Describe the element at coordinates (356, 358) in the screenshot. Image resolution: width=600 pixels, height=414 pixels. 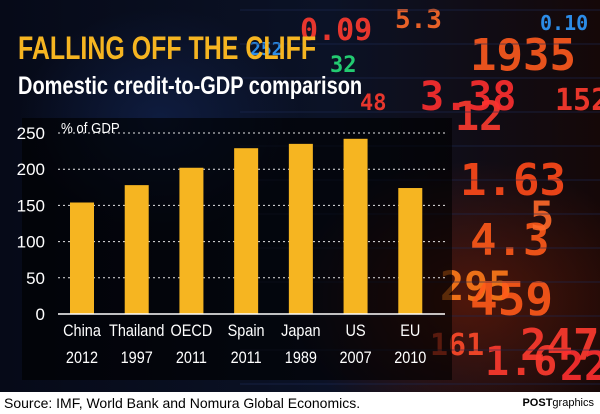
I see `x-tick-year: 2007` at that location.